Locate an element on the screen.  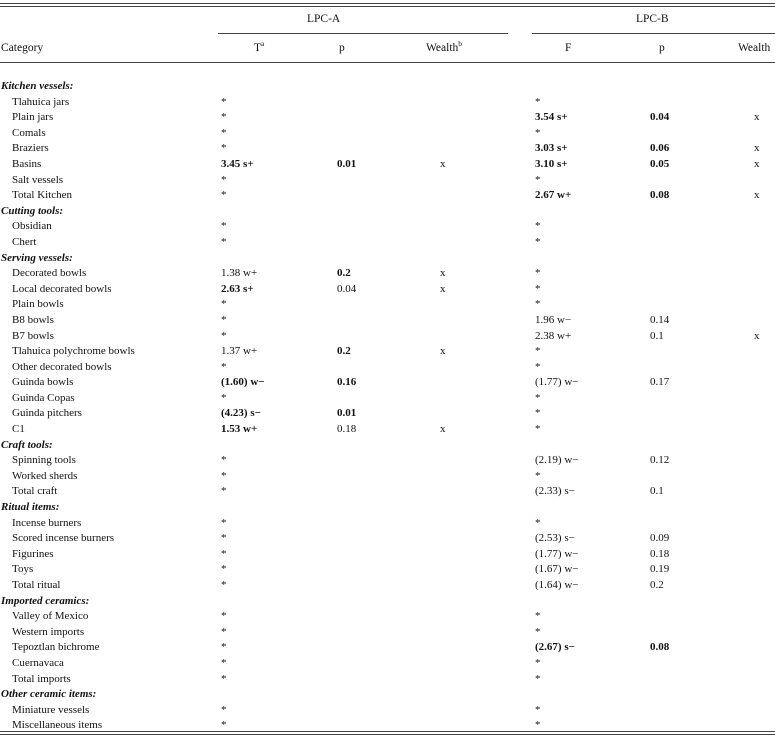
header-wealth-b: Wealth is located at coordinates (754, 48).